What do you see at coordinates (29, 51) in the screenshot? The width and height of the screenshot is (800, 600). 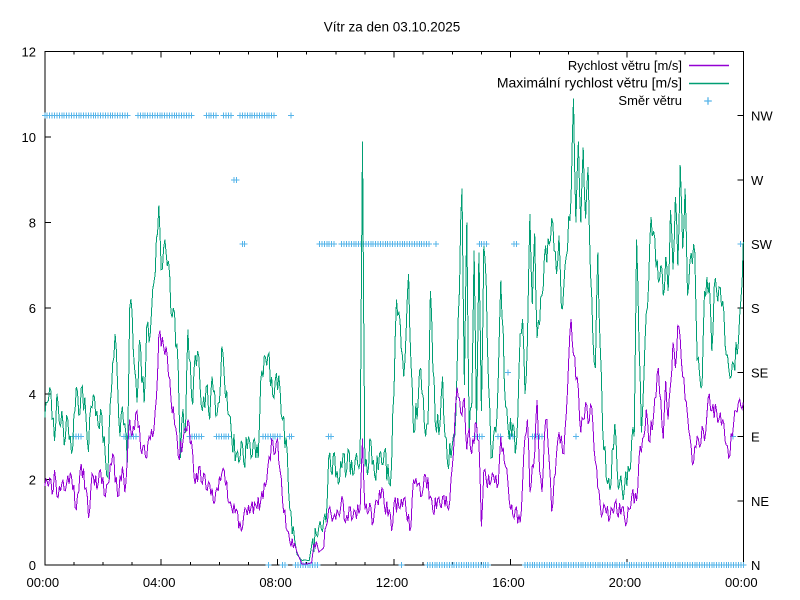 I see `svg-text: 12` at bounding box center [29, 51].